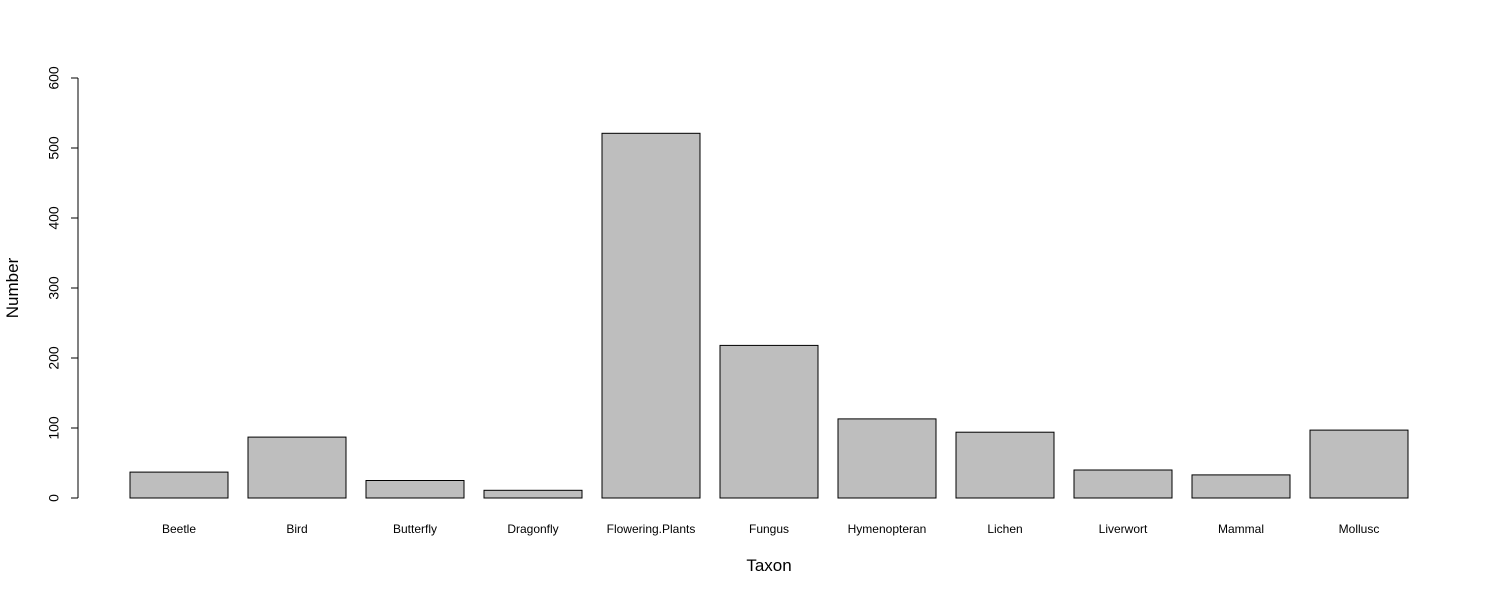 This screenshot has height=596, width=1500. I want to click on x-tick-label: Flowering.Plants, so click(651, 529).